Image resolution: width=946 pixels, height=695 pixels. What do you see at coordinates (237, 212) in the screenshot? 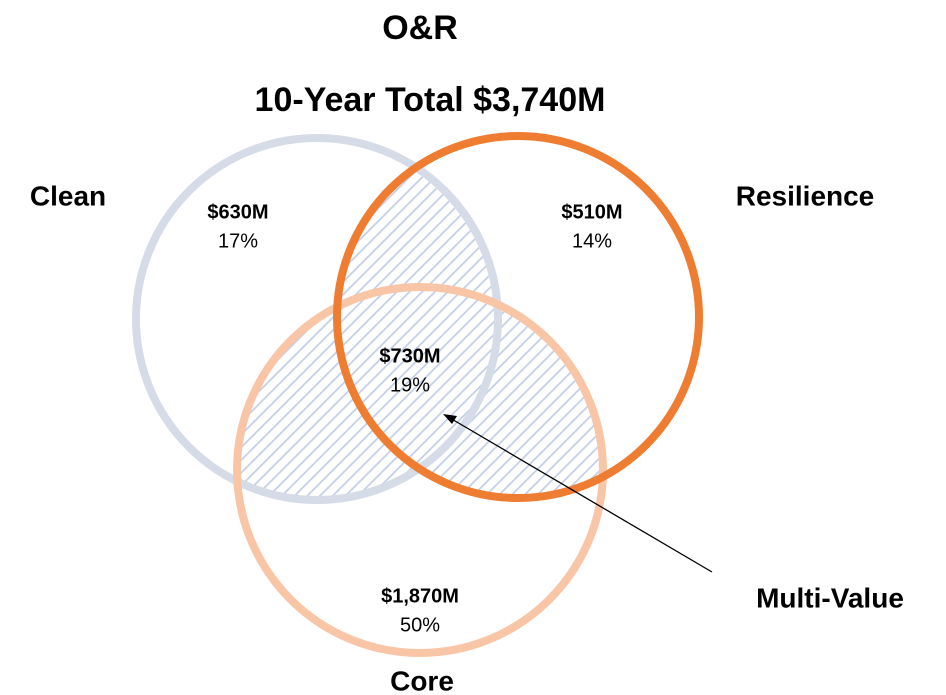
I see `region-amount: $630M` at bounding box center [237, 212].